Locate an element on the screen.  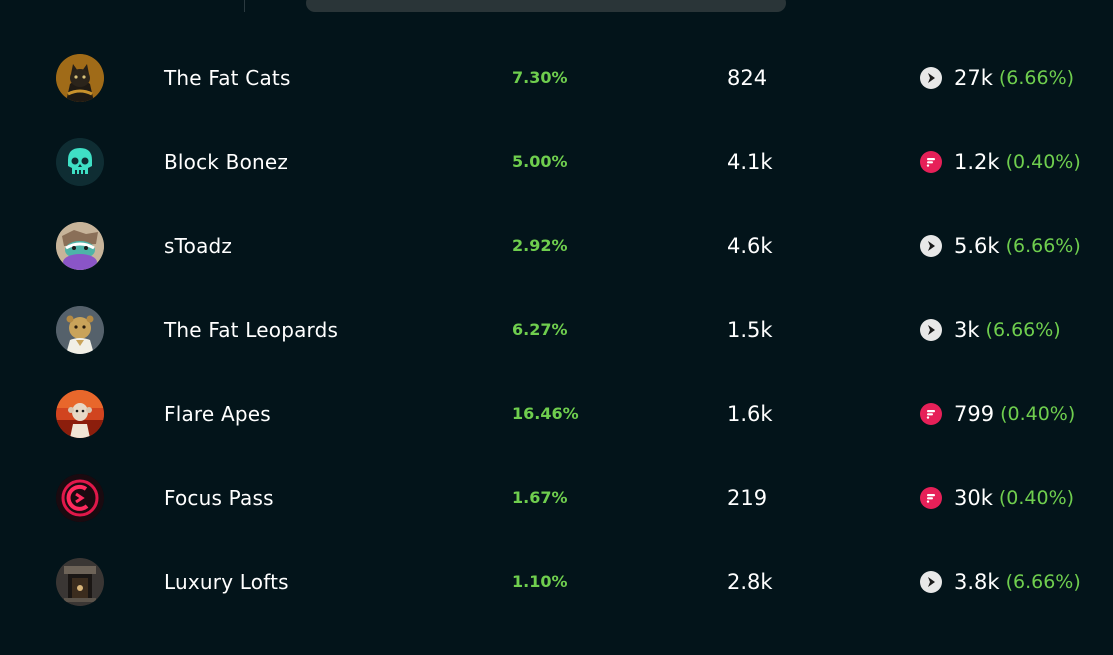
percent-change: 1.67% is located at coordinates (540, 497).